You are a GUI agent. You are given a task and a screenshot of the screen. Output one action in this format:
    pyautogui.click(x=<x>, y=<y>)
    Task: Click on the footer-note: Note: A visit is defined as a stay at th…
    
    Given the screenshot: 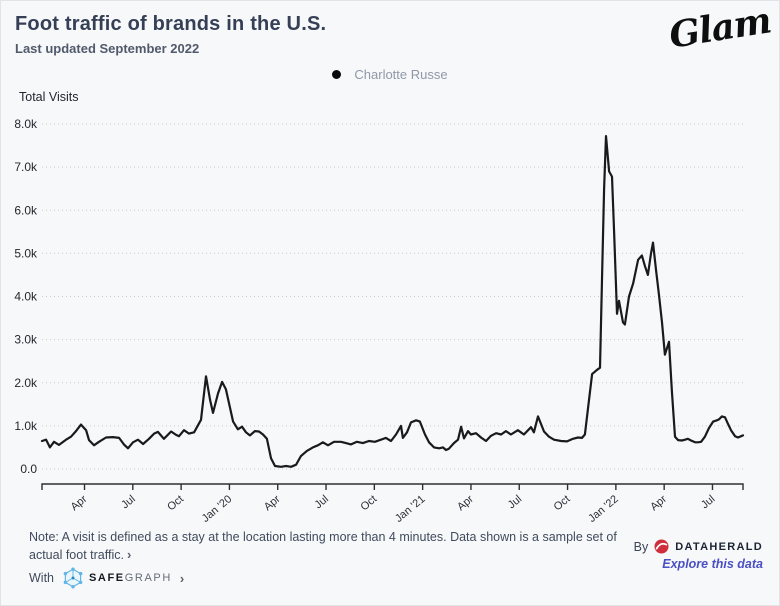 What is the action you would take?
    pyautogui.click(x=323, y=546)
    